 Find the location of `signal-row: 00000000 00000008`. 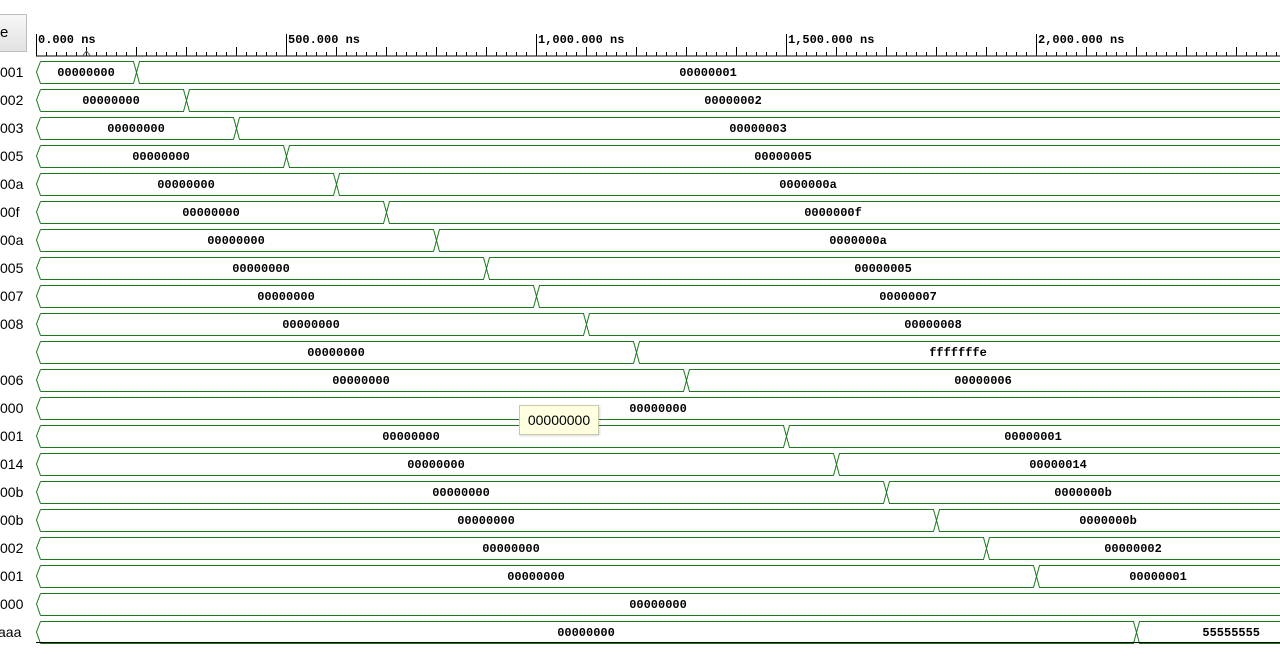

signal-row: 00000000 00000008 is located at coordinates (657, 324).